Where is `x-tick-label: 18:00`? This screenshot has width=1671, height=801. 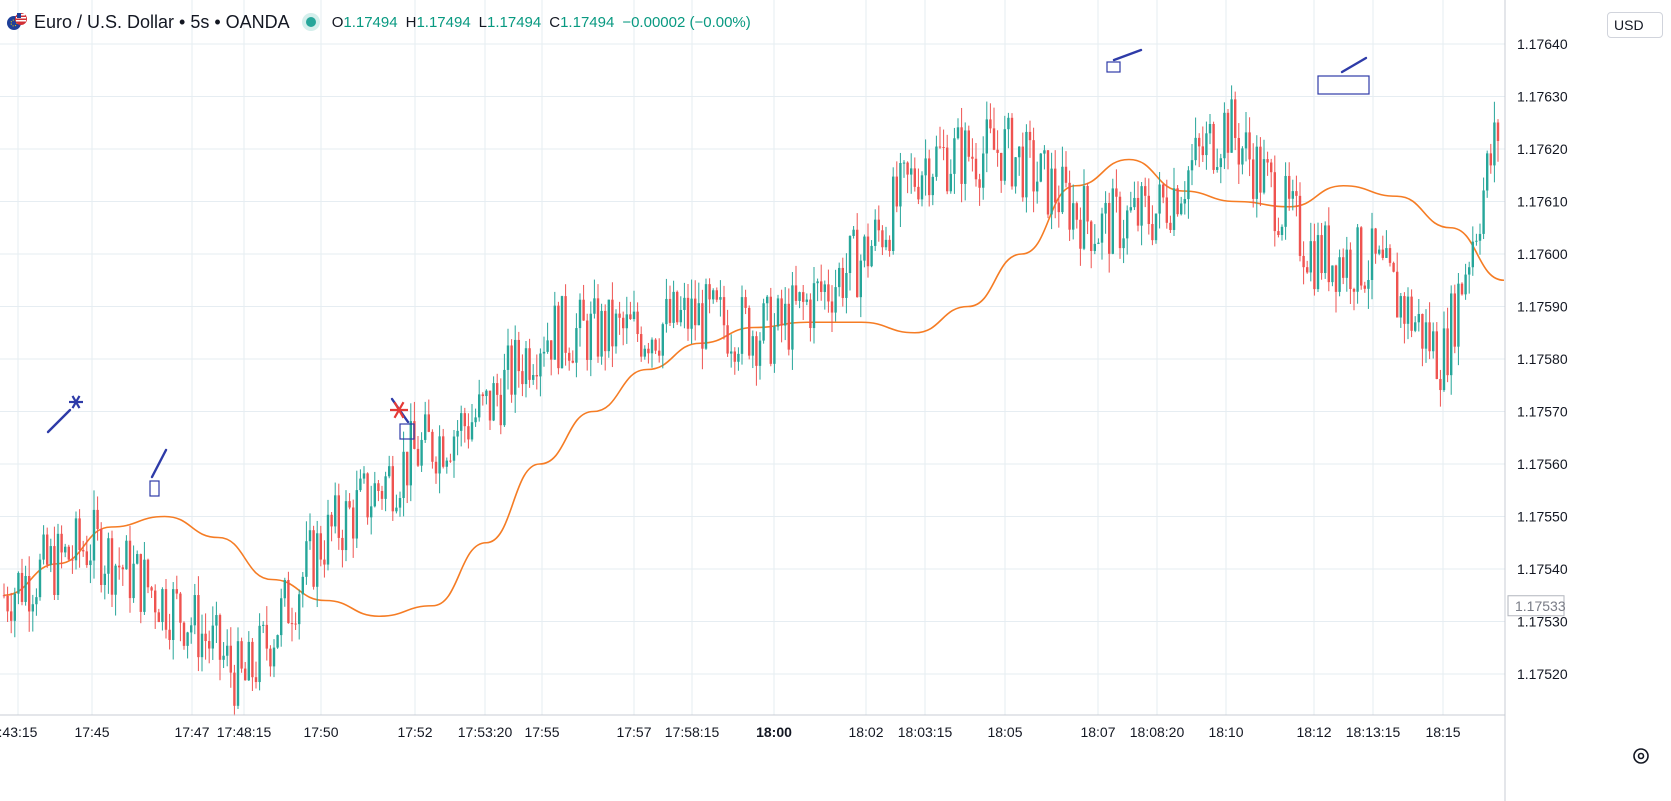
x-tick-label: 18:00 is located at coordinates (774, 732).